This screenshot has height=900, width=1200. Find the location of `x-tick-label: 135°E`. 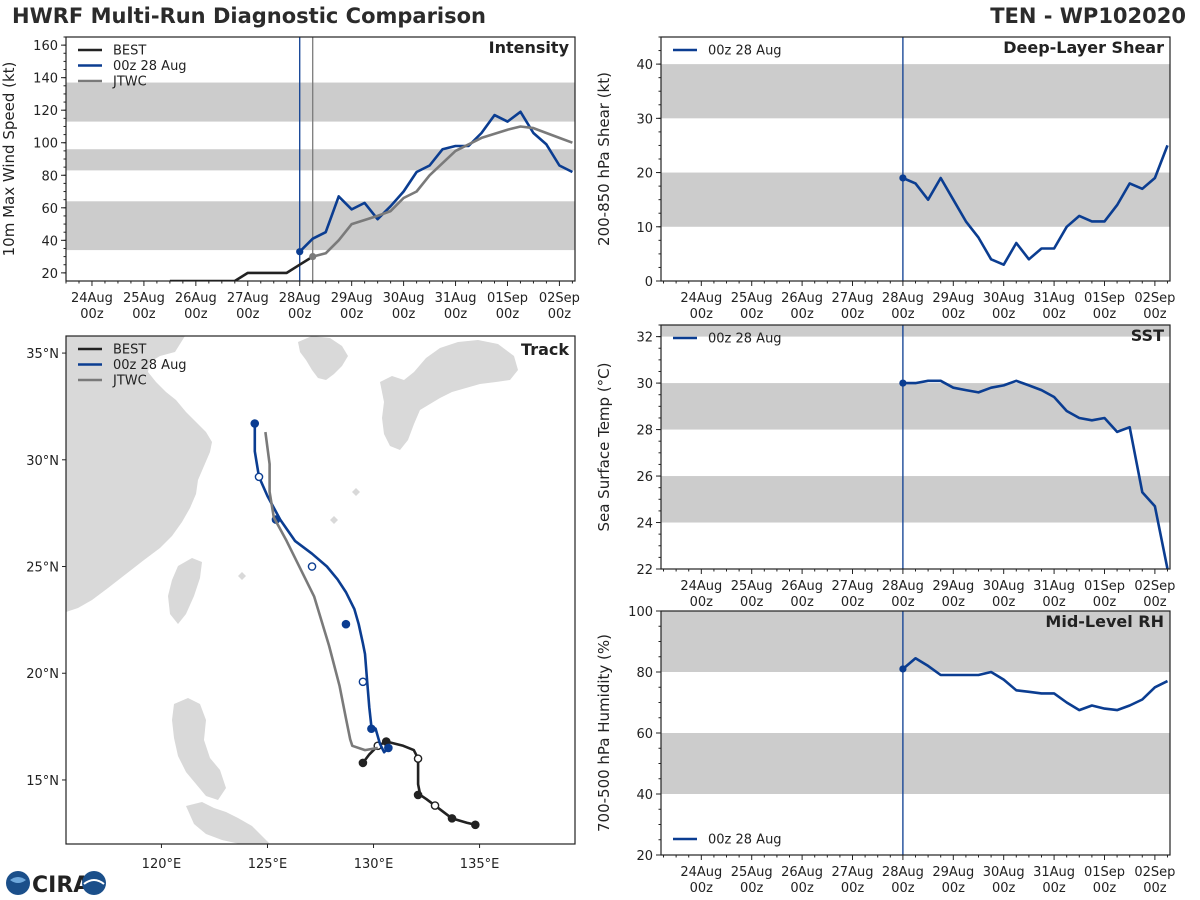

x-tick-label: 135°E is located at coordinates (480, 864).